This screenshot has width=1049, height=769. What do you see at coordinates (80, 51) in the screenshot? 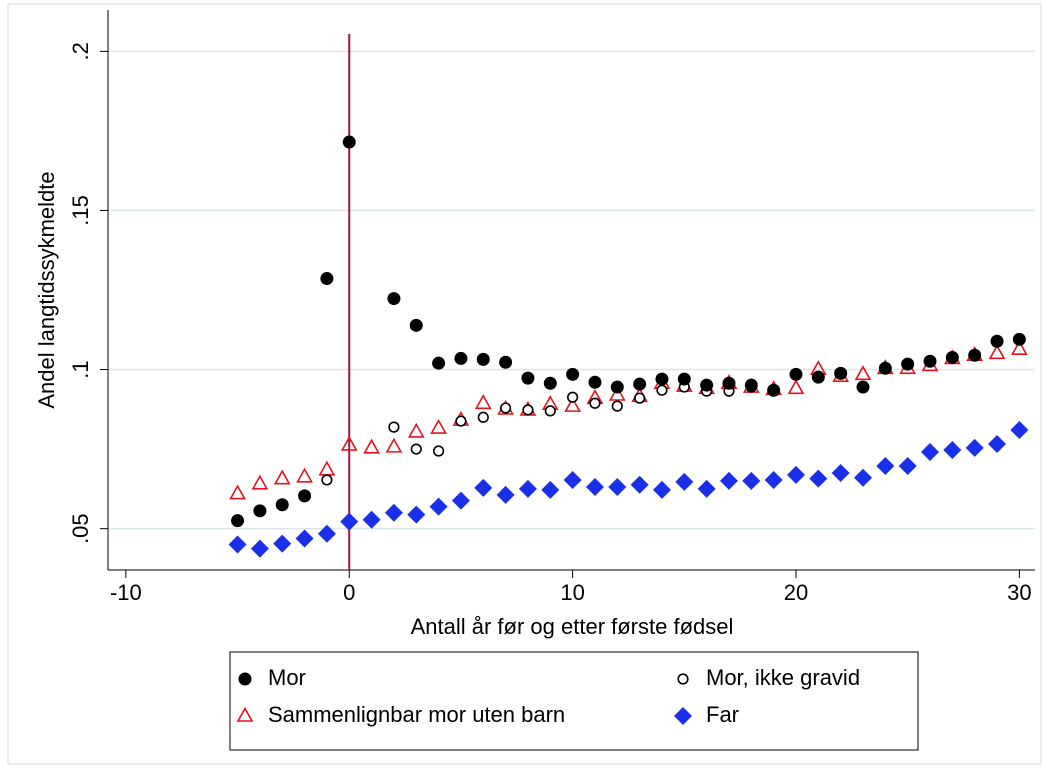
I see `y-tick-label: .2` at bounding box center [80, 51].